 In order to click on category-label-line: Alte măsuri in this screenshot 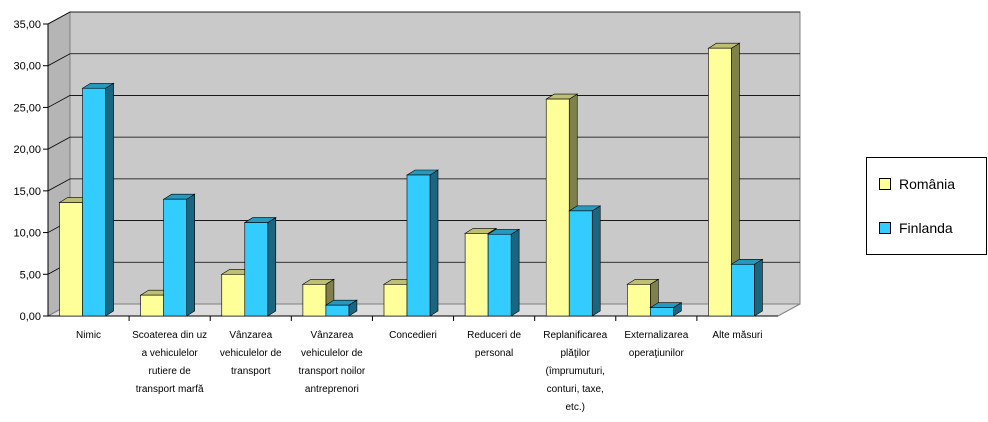, I will do `click(737, 335)`.